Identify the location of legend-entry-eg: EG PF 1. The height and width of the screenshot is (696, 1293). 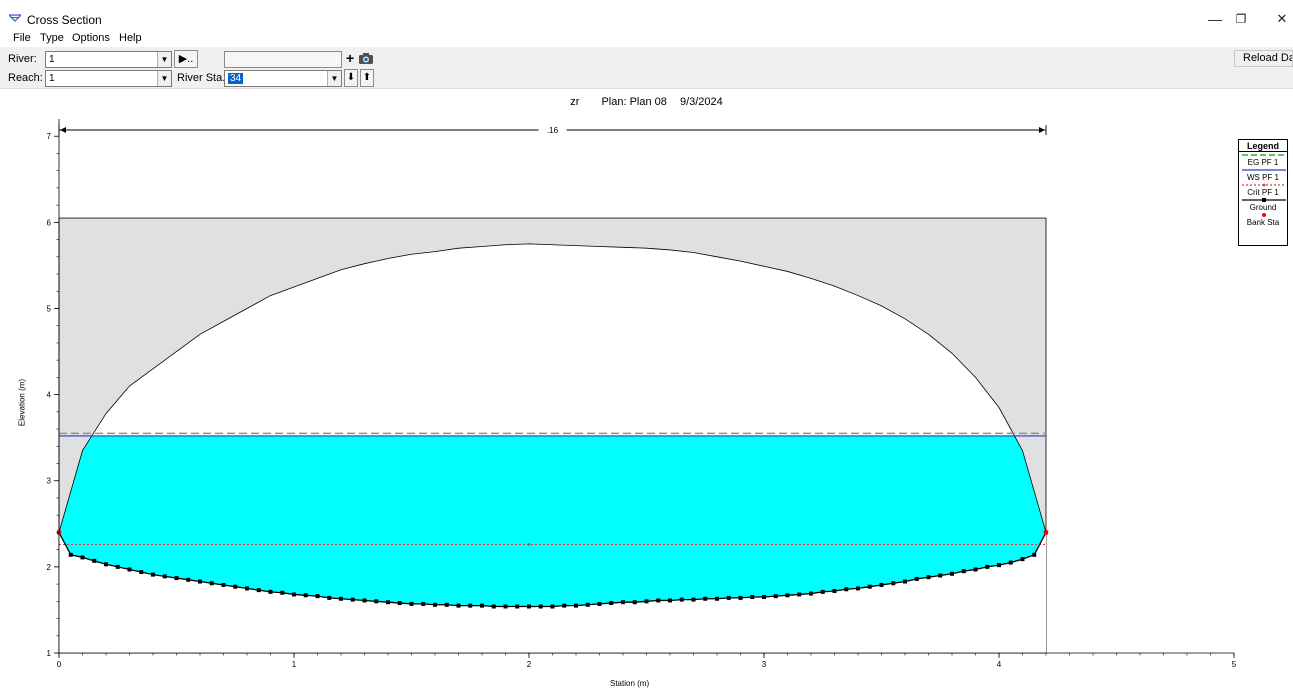
(1263, 159).